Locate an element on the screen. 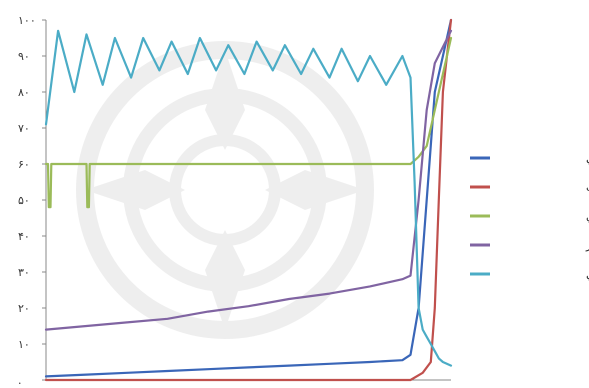  y-tick-label: ۱۰۰ is located at coordinates (27, 20).